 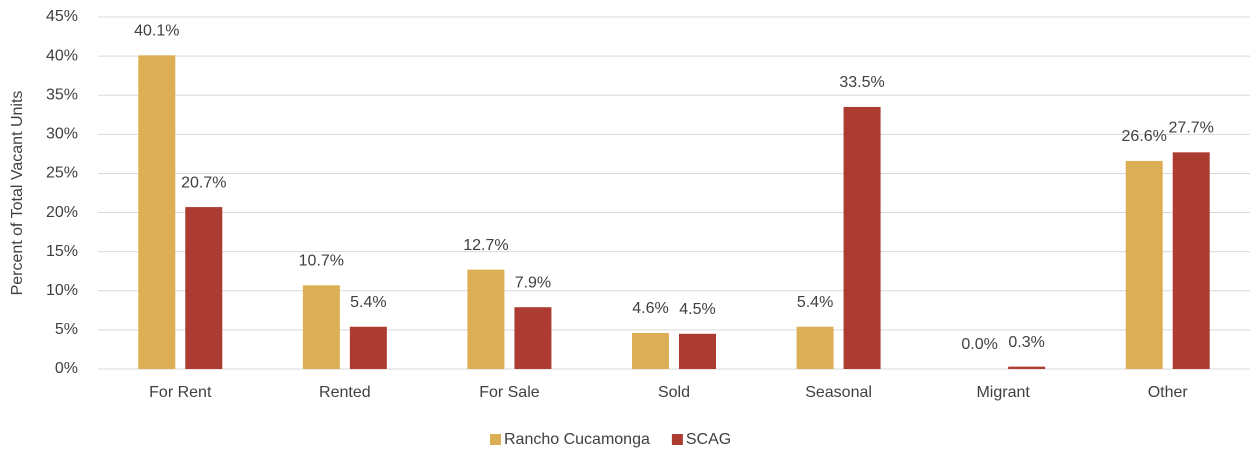 What do you see at coordinates (979, 344) in the screenshot?
I see `value-label: 0.0%` at bounding box center [979, 344].